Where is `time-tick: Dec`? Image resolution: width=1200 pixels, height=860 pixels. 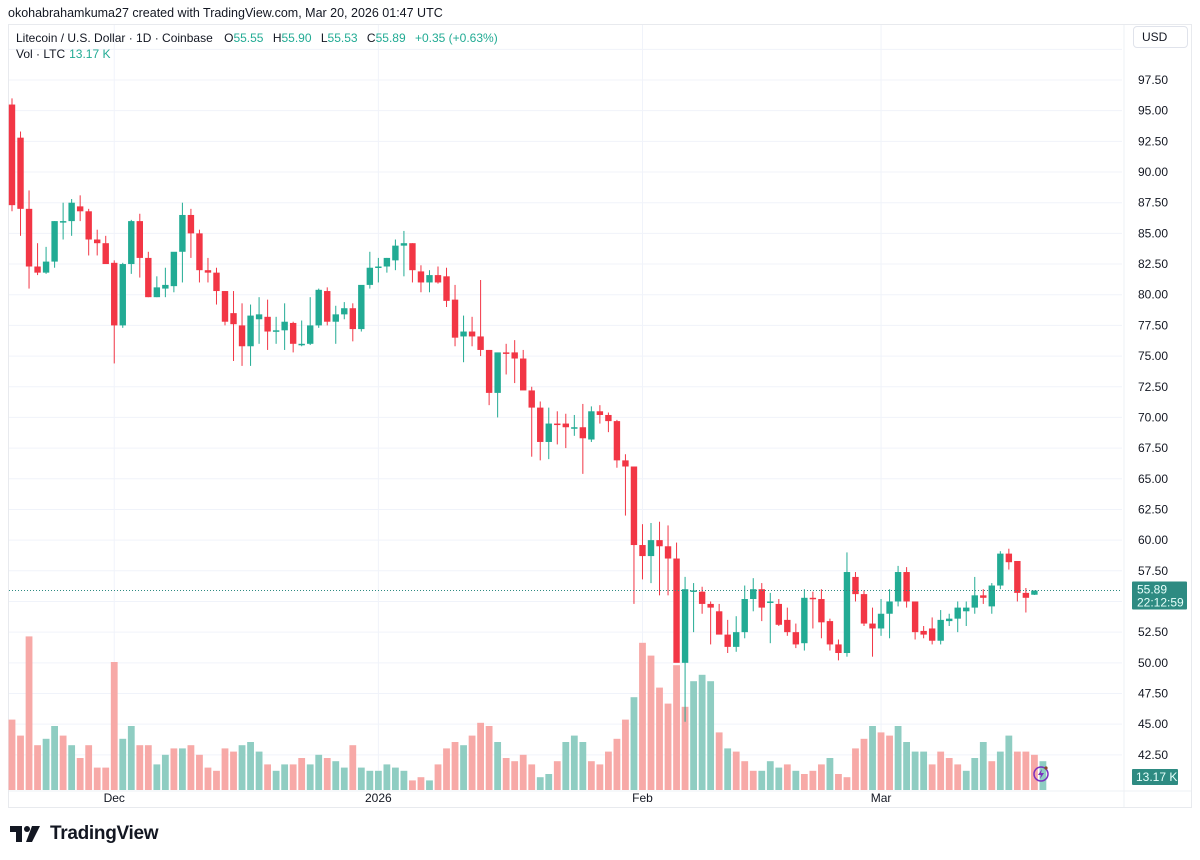 time-tick: Dec is located at coordinates (114, 798).